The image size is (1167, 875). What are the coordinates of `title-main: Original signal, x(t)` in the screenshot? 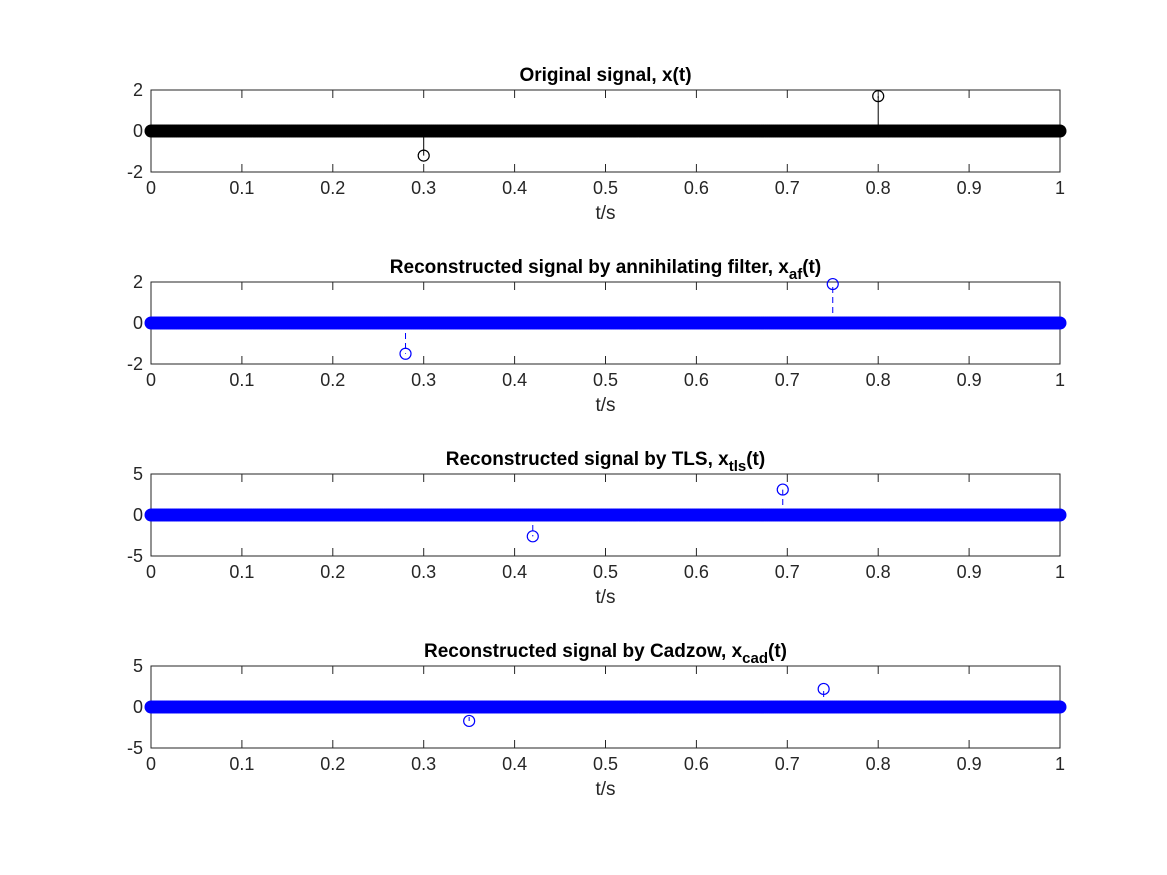 It's located at (605, 75).